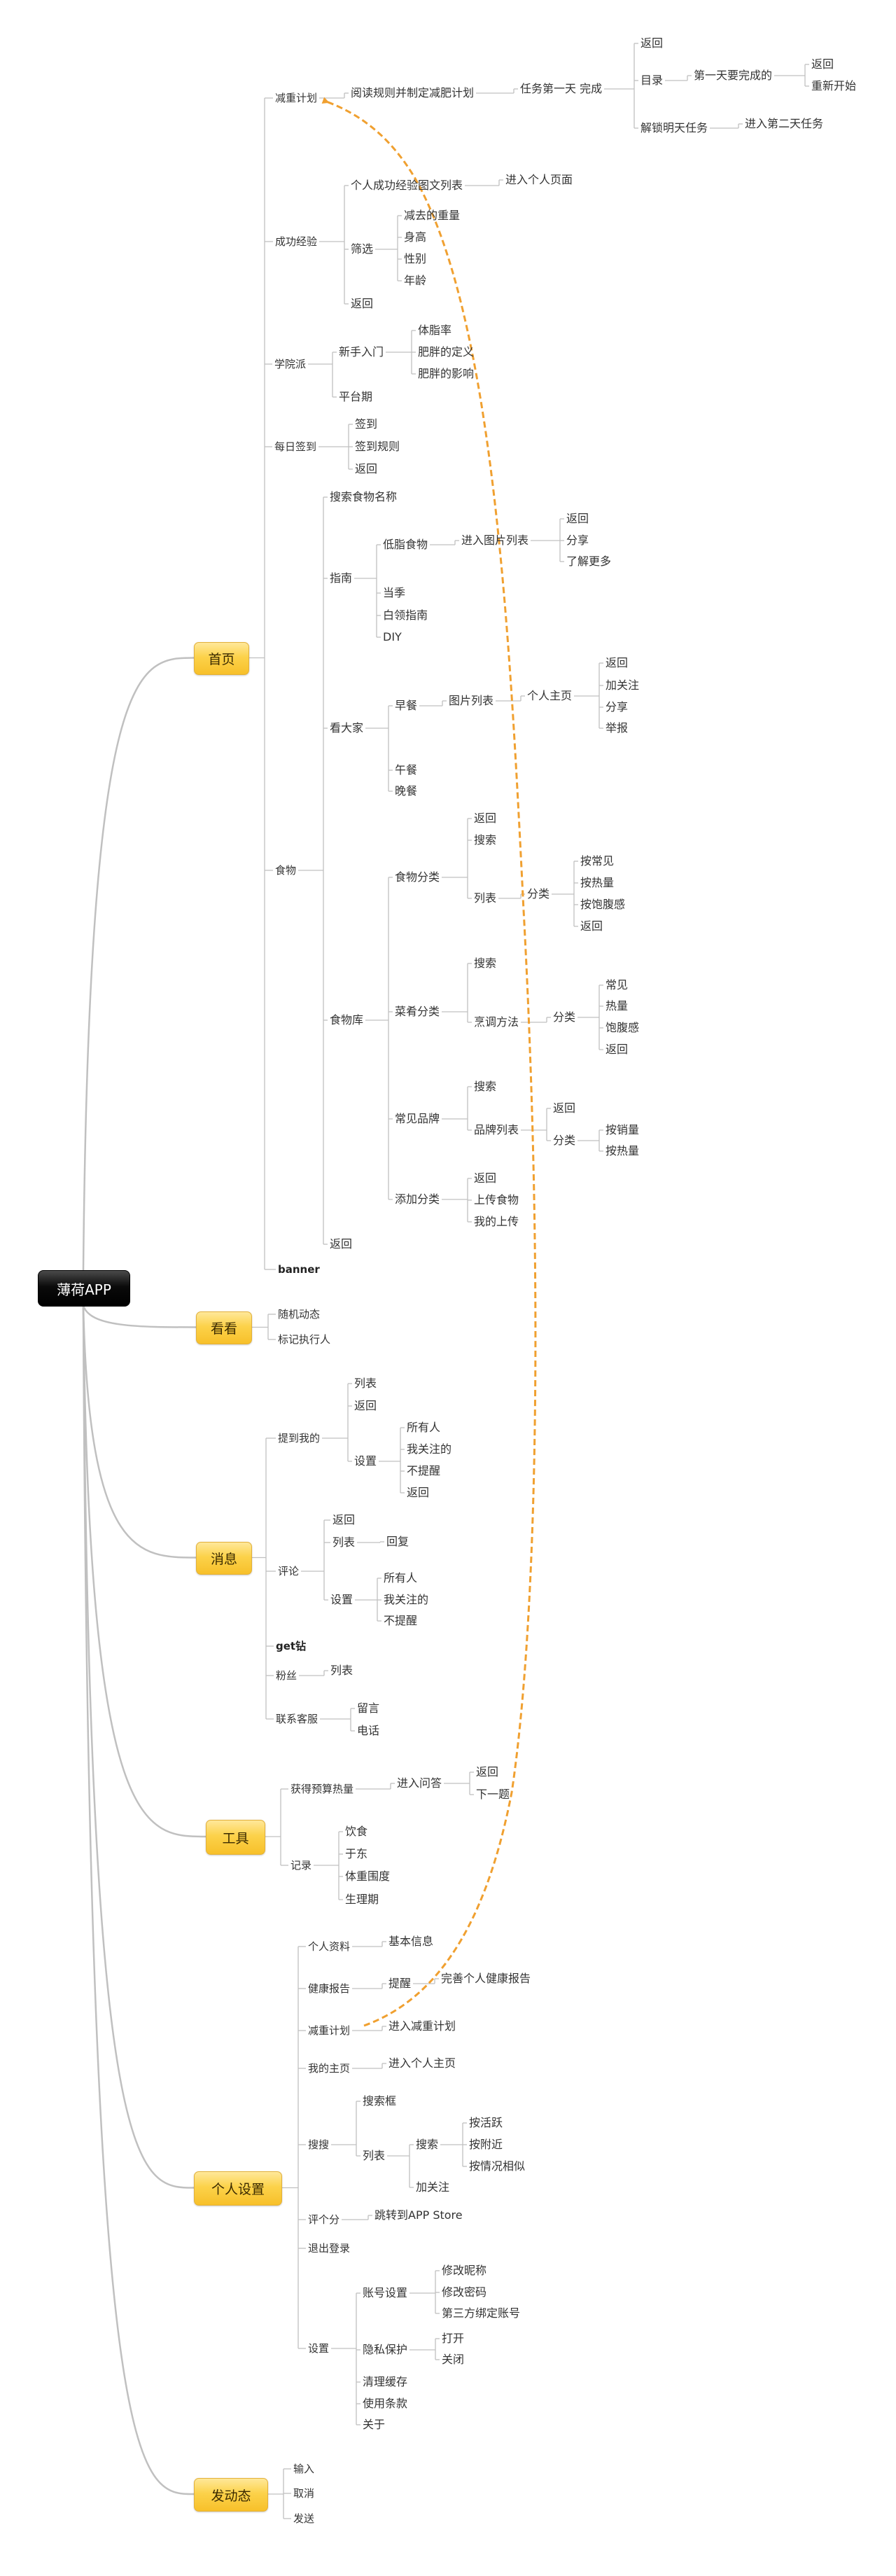  Describe the element at coordinates (417, 1011) in the screenshot. I see `topic-node: 菜肴分类` at that location.